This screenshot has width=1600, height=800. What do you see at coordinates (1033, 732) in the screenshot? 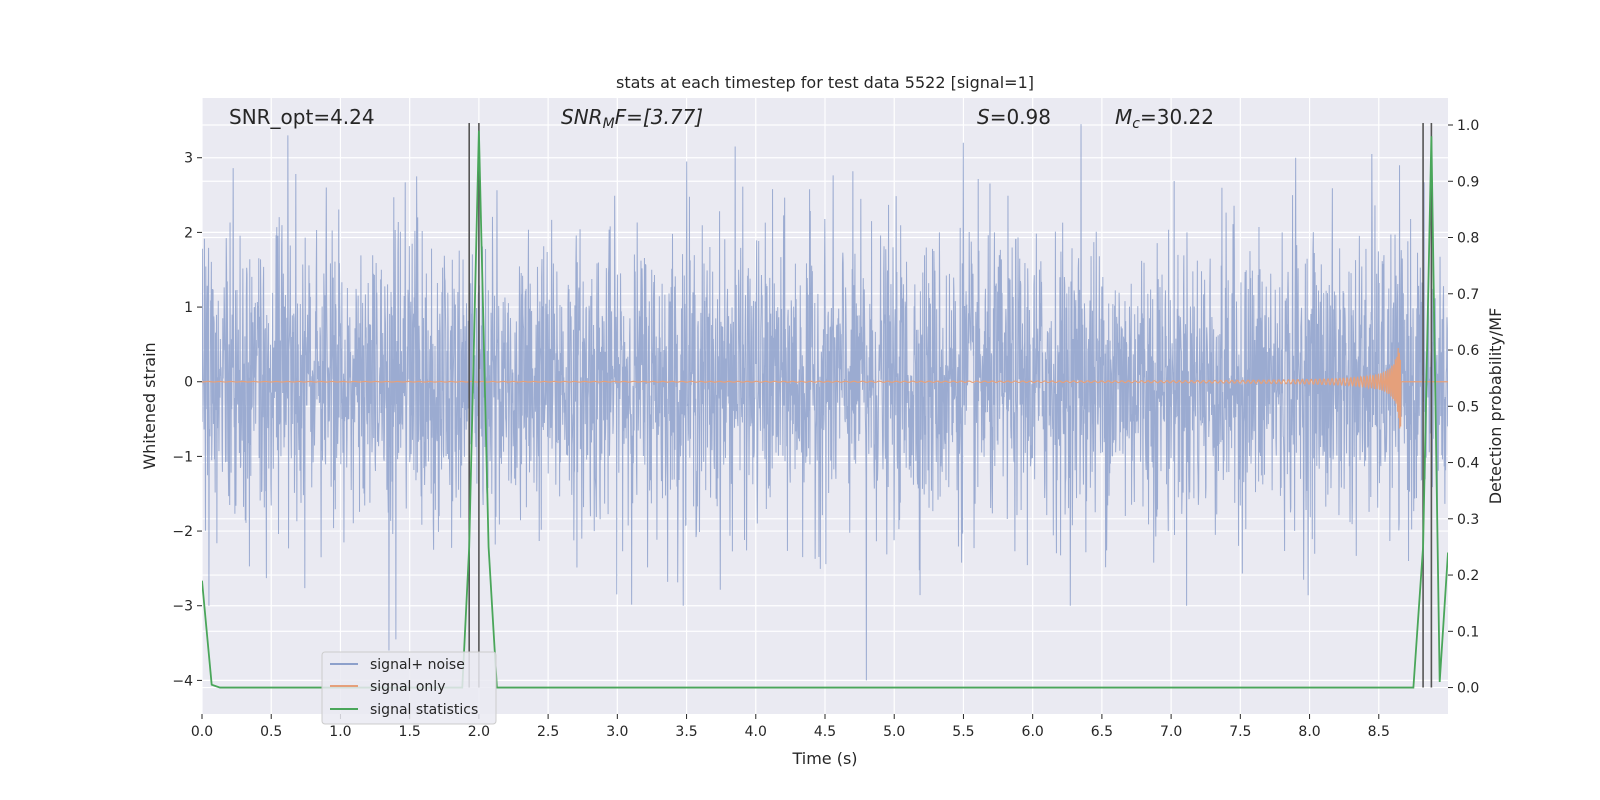
I see `x-tick-label: 6.0` at bounding box center [1033, 732].